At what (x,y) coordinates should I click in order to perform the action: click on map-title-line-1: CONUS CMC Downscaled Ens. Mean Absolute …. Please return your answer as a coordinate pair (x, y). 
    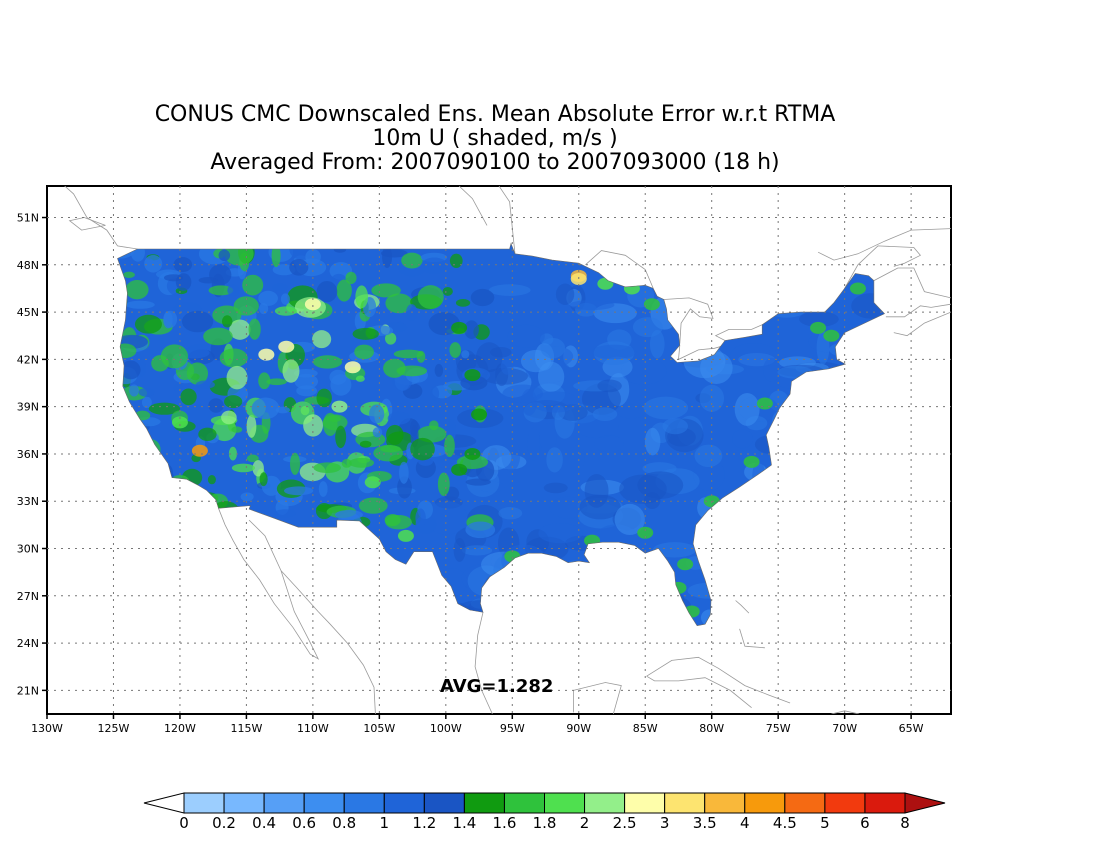
    Looking at the image, I should click on (495, 114).